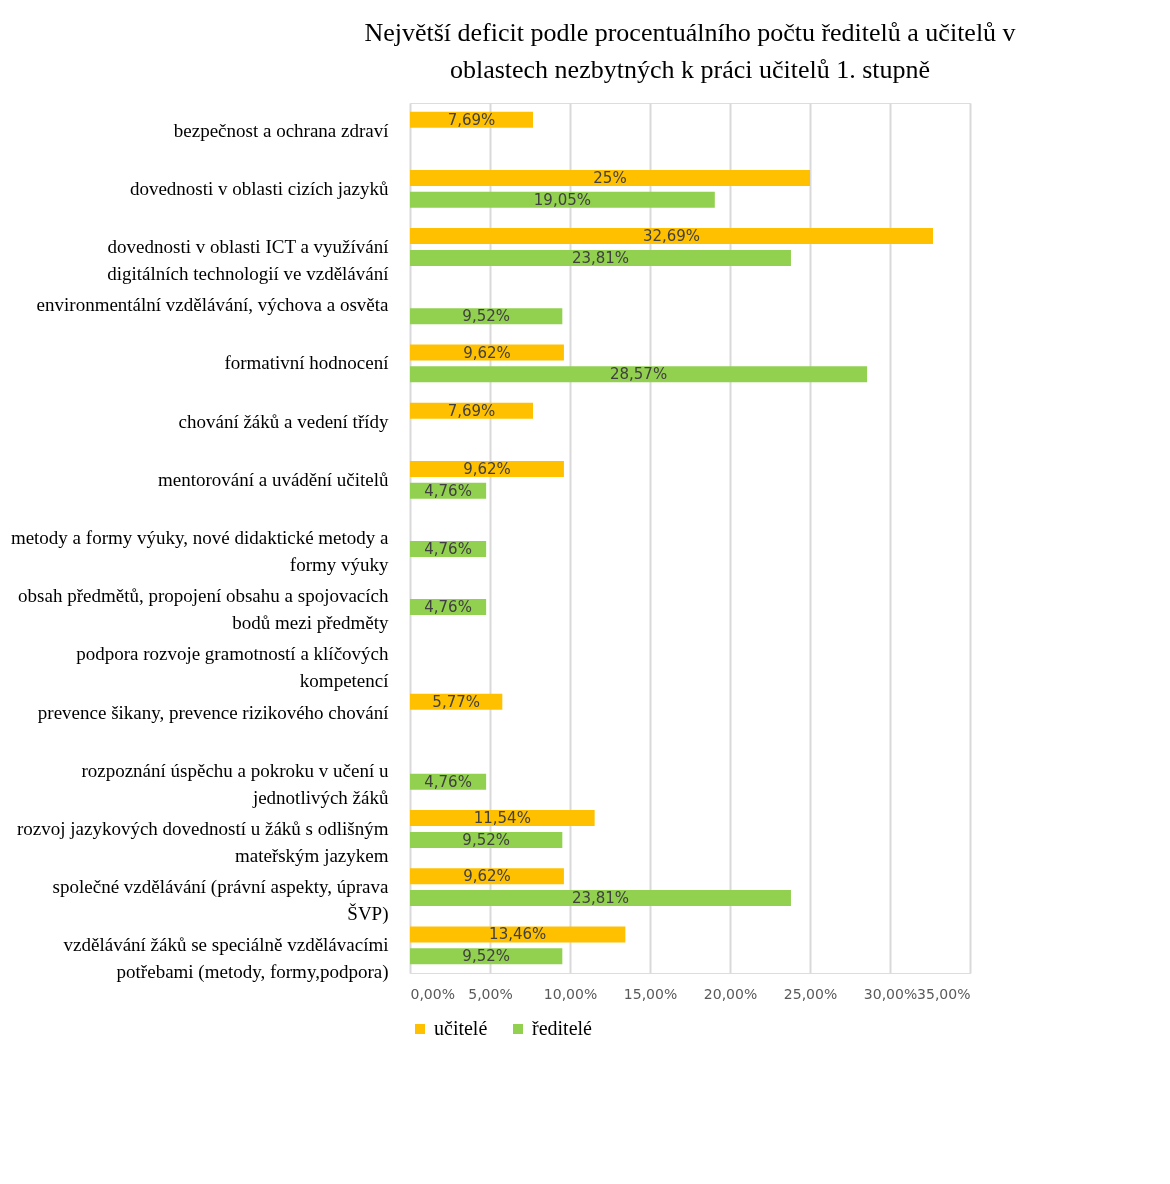  What do you see at coordinates (890, 993) in the screenshot?
I see `x-tick-label: 30,00%` at bounding box center [890, 993].